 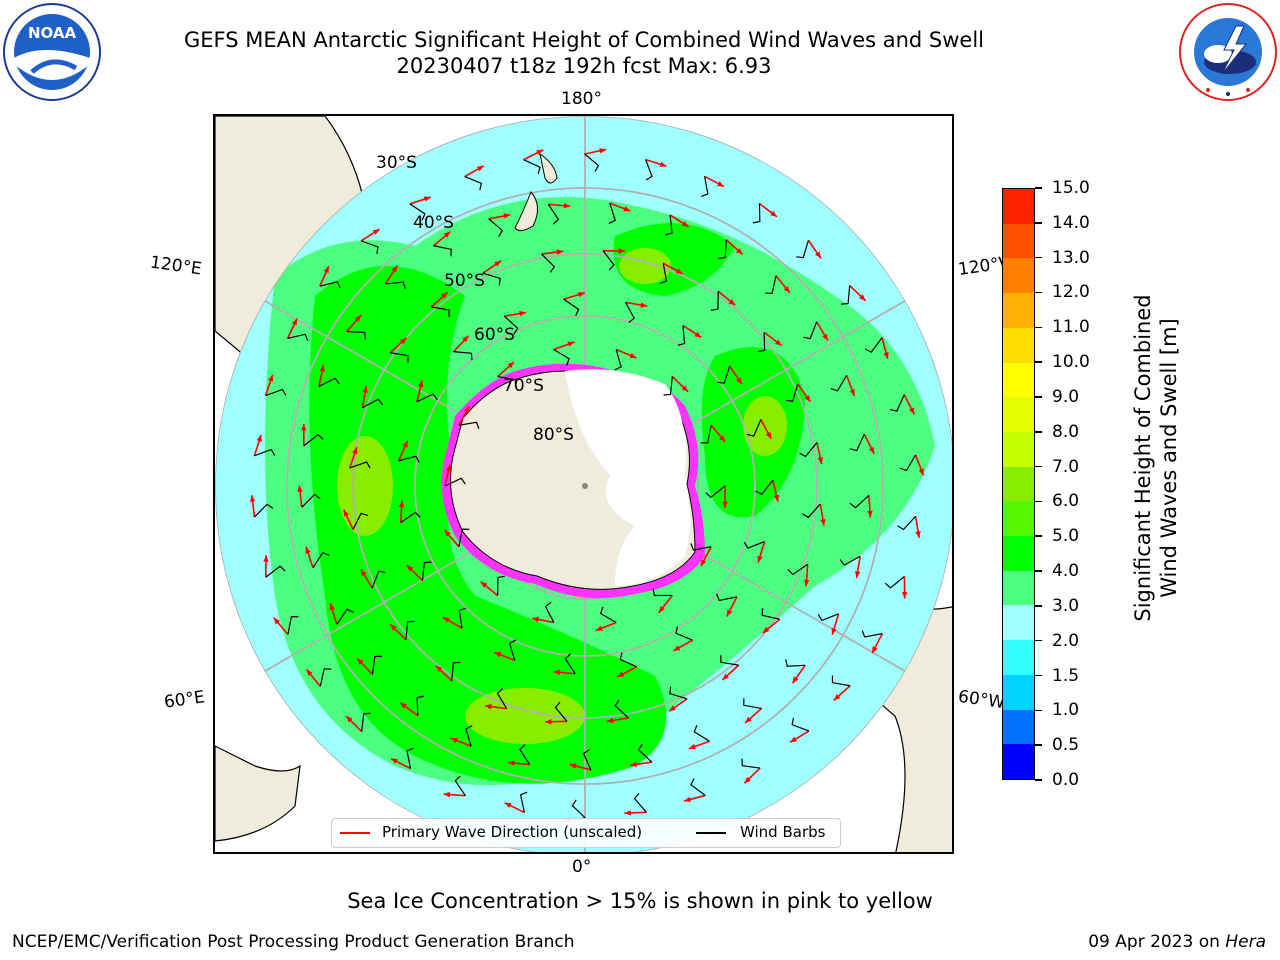 What do you see at coordinates (1066, 396) in the screenshot?
I see `colorbar-tick-label: 9.0` at bounding box center [1066, 396].